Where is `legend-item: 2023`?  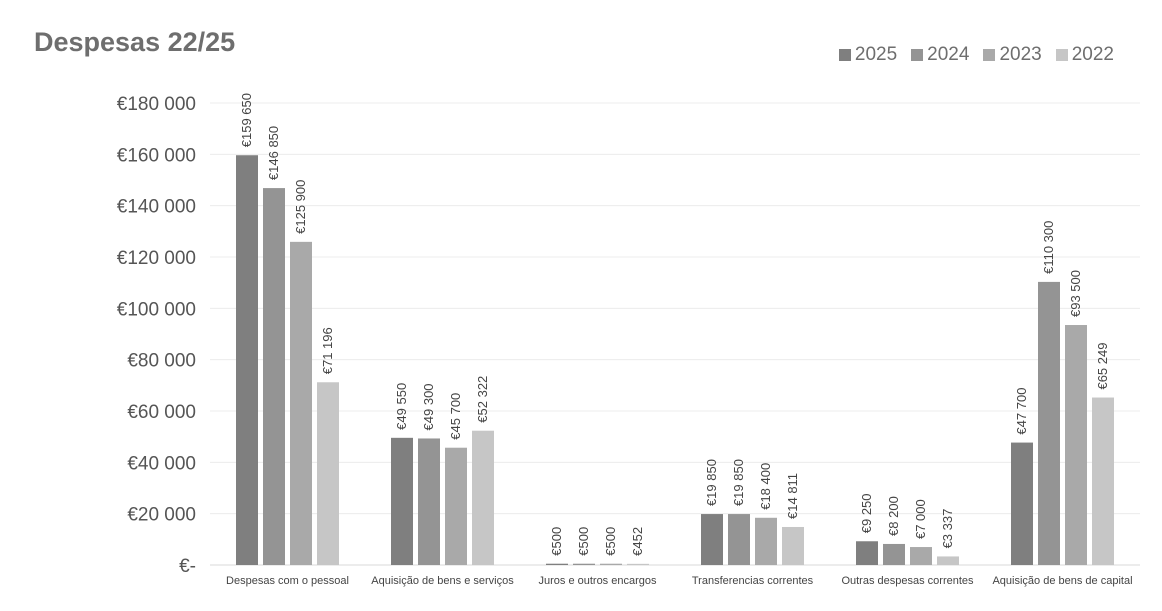 legend-item: 2023 is located at coordinates (1012, 55).